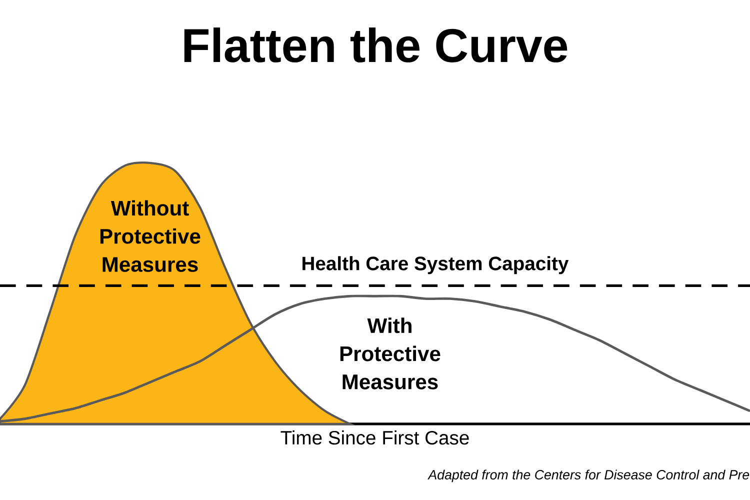 The height and width of the screenshot is (500, 750). I want to click on text: Adapted from the Centers for Disease Control and Pre, so click(589, 476).